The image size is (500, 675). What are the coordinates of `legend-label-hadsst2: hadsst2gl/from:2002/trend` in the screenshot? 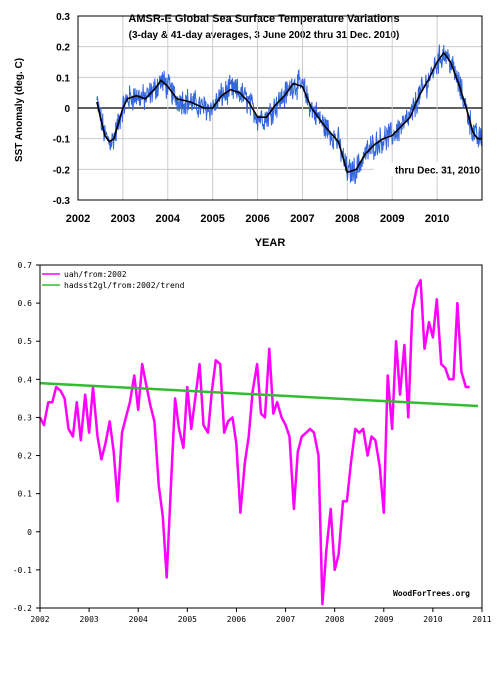 It's located at (124, 285).